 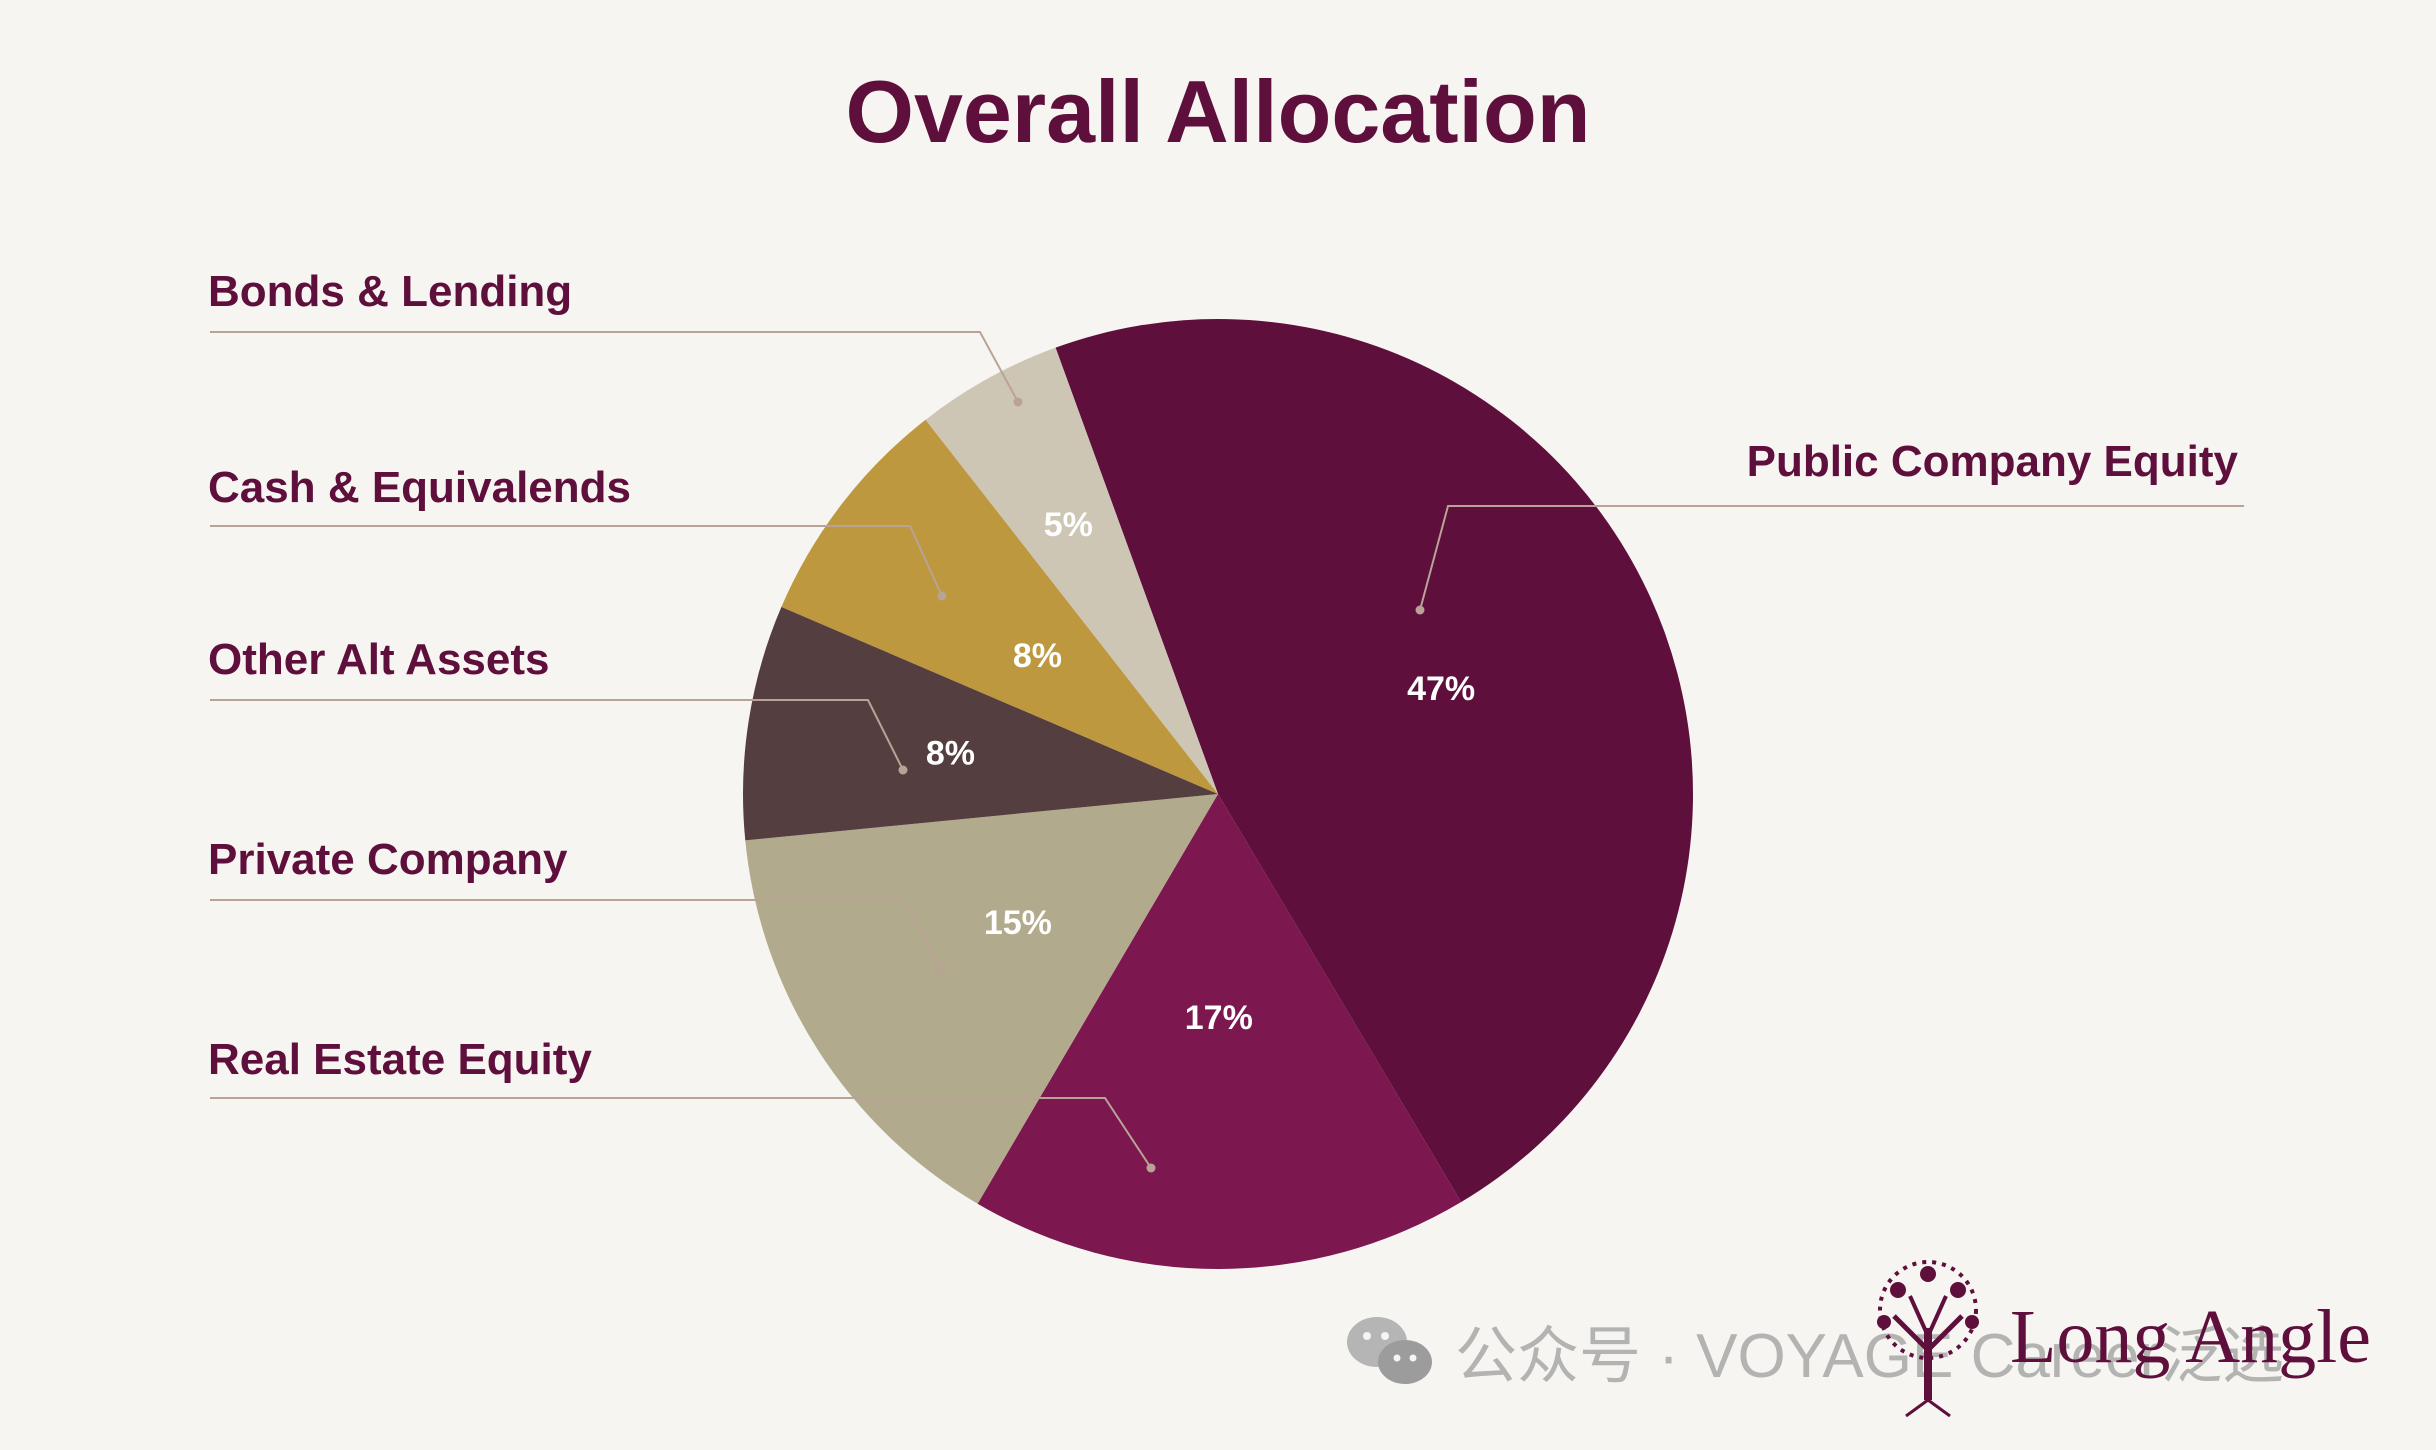 I want to click on tree-logo-icon, so click(x=1928, y=1339).